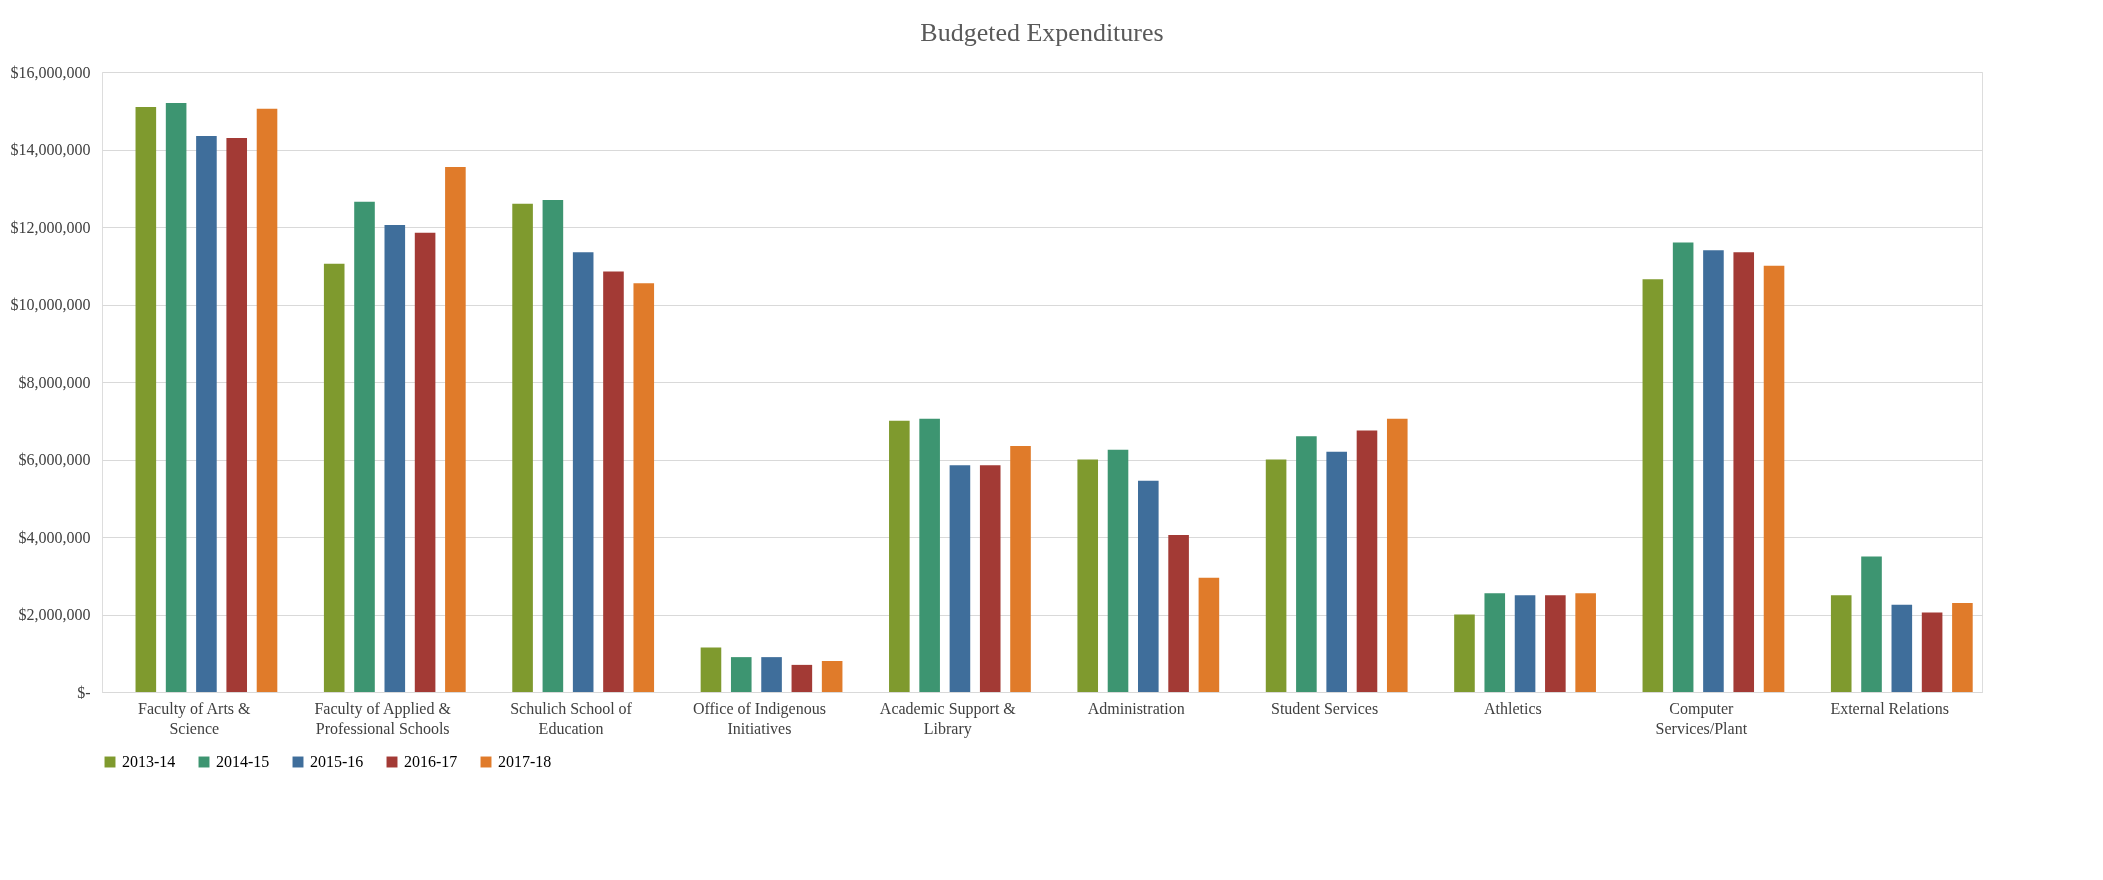 The height and width of the screenshot is (880, 2103). I want to click on x-tick-label: Office of Indigenous Initiatives, so click(759, 718).